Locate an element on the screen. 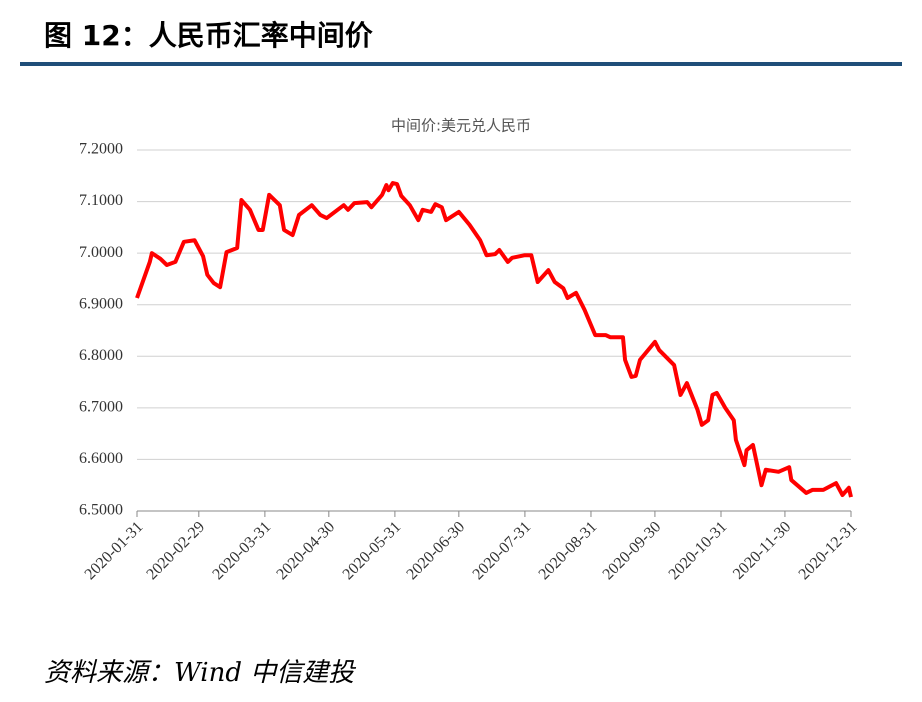  x-tick-label: 2020-12-31 is located at coordinates (828, 550).